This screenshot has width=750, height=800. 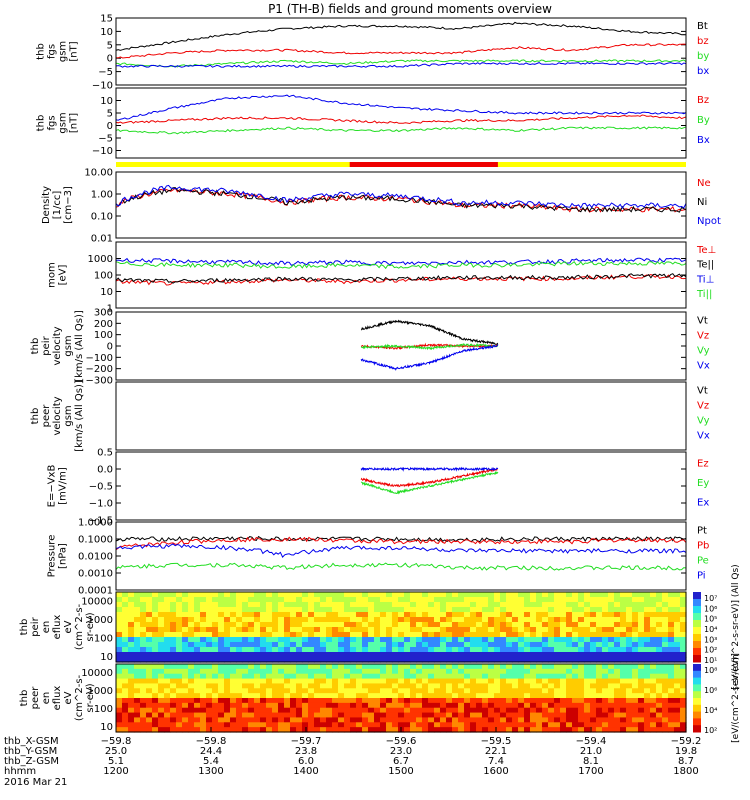 I want to click on ylabel-line: (cm^2-s-, so click(x=79, y=697).